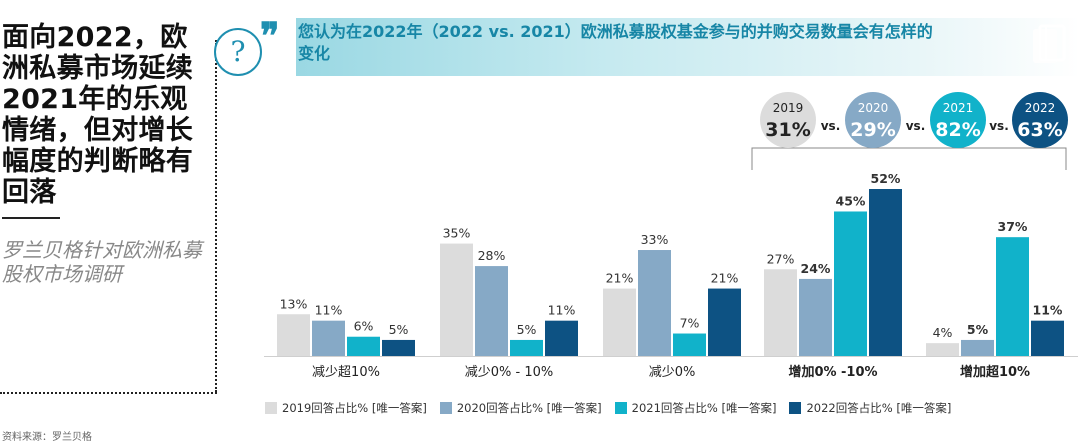  I want to click on legend-item: 2019回答占比% [唯一答案], so click(346, 408).